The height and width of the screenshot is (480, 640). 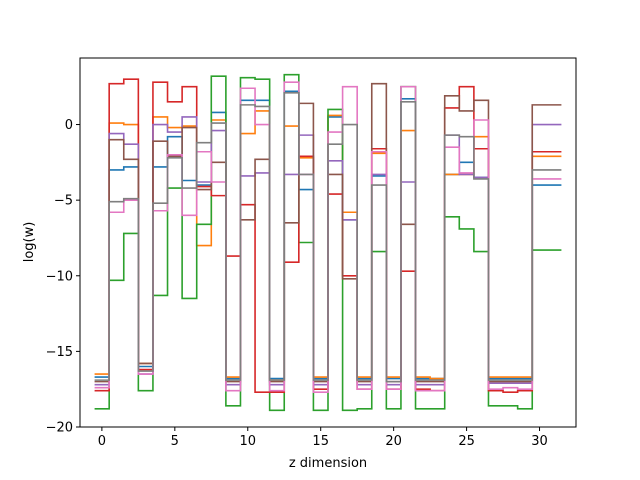 What do you see at coordinates (466, 441) in the screenshot?
I see `x-tick-label: 25` at bounding box center [466, 441].